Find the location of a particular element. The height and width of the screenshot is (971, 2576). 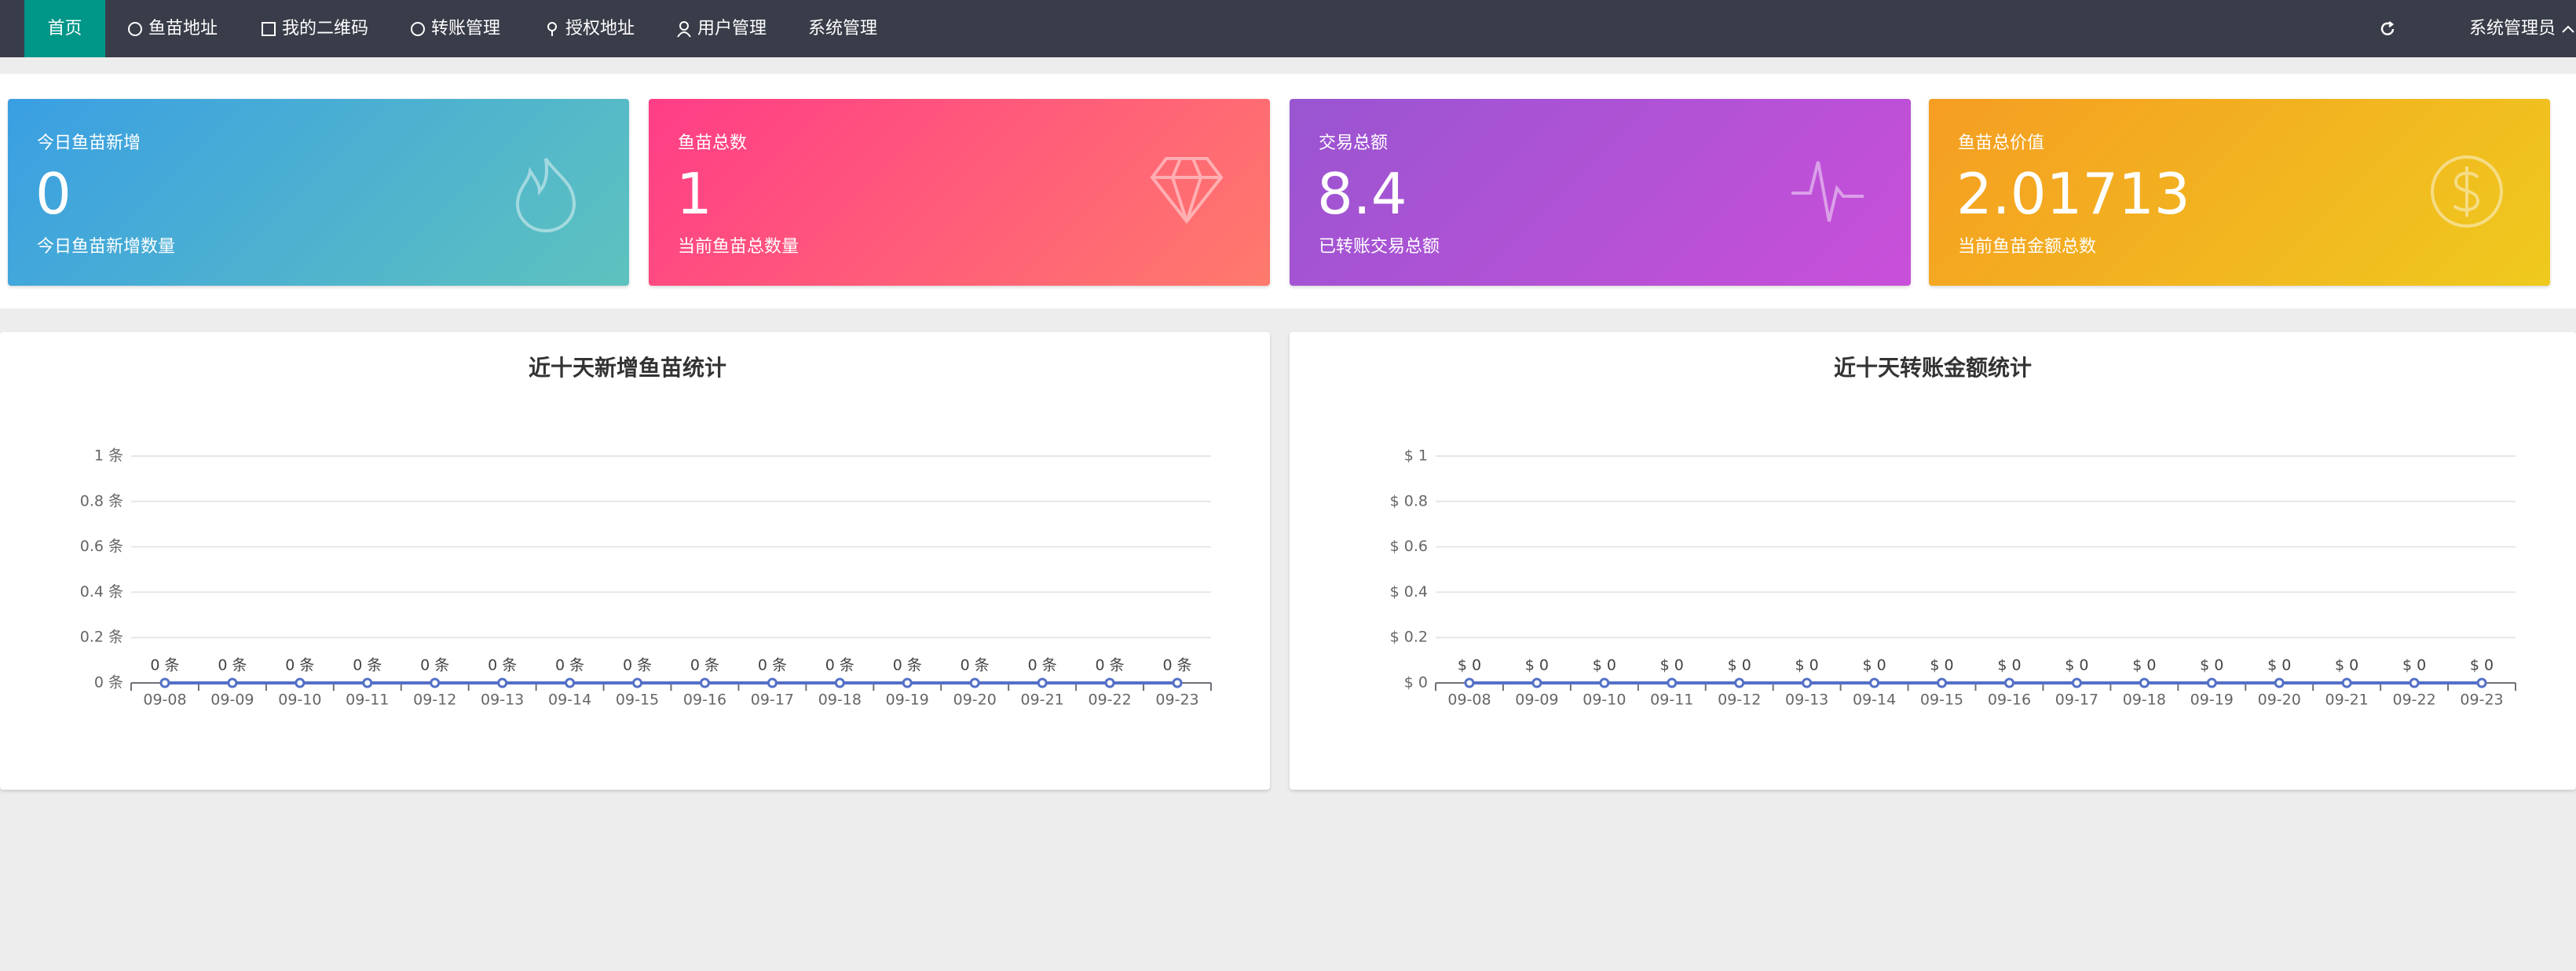

y-tick-label: $ 1 is located at coordinates (1416, 456).